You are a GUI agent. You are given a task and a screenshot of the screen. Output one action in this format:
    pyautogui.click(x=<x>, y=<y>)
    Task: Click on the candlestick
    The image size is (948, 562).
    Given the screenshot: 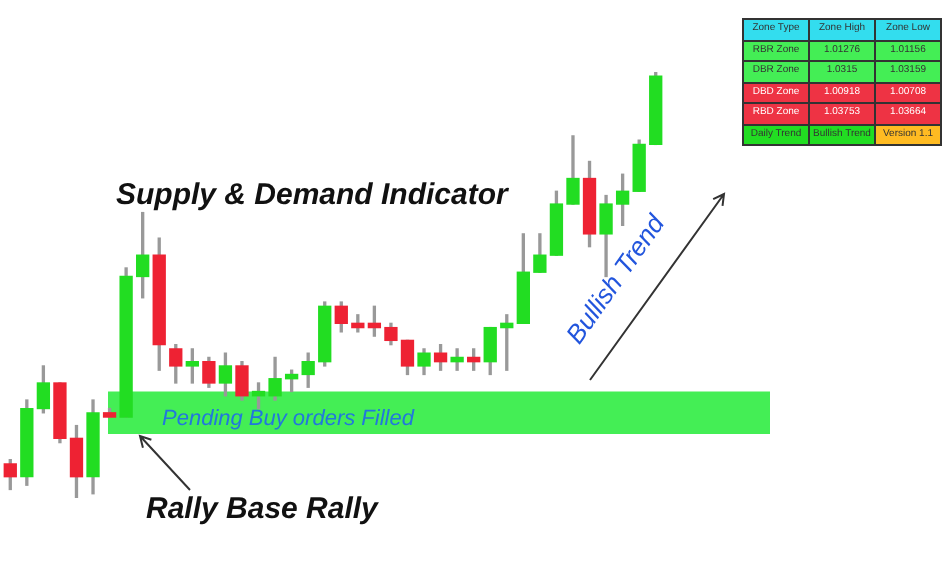 What is the action you would take?
    pyautogui.click(x=457, y=359)
    